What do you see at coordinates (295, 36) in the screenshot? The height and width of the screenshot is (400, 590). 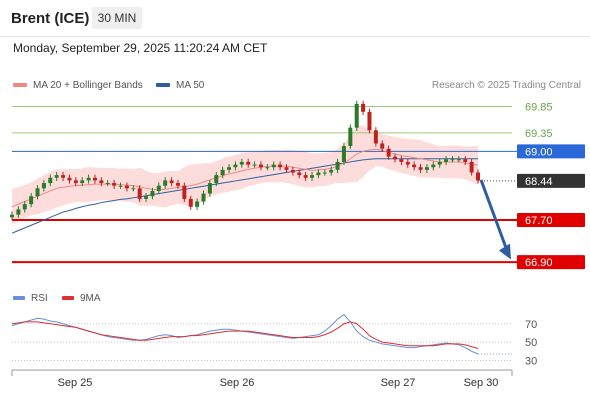 I see `header-divider` at bounding box center [295, 36].